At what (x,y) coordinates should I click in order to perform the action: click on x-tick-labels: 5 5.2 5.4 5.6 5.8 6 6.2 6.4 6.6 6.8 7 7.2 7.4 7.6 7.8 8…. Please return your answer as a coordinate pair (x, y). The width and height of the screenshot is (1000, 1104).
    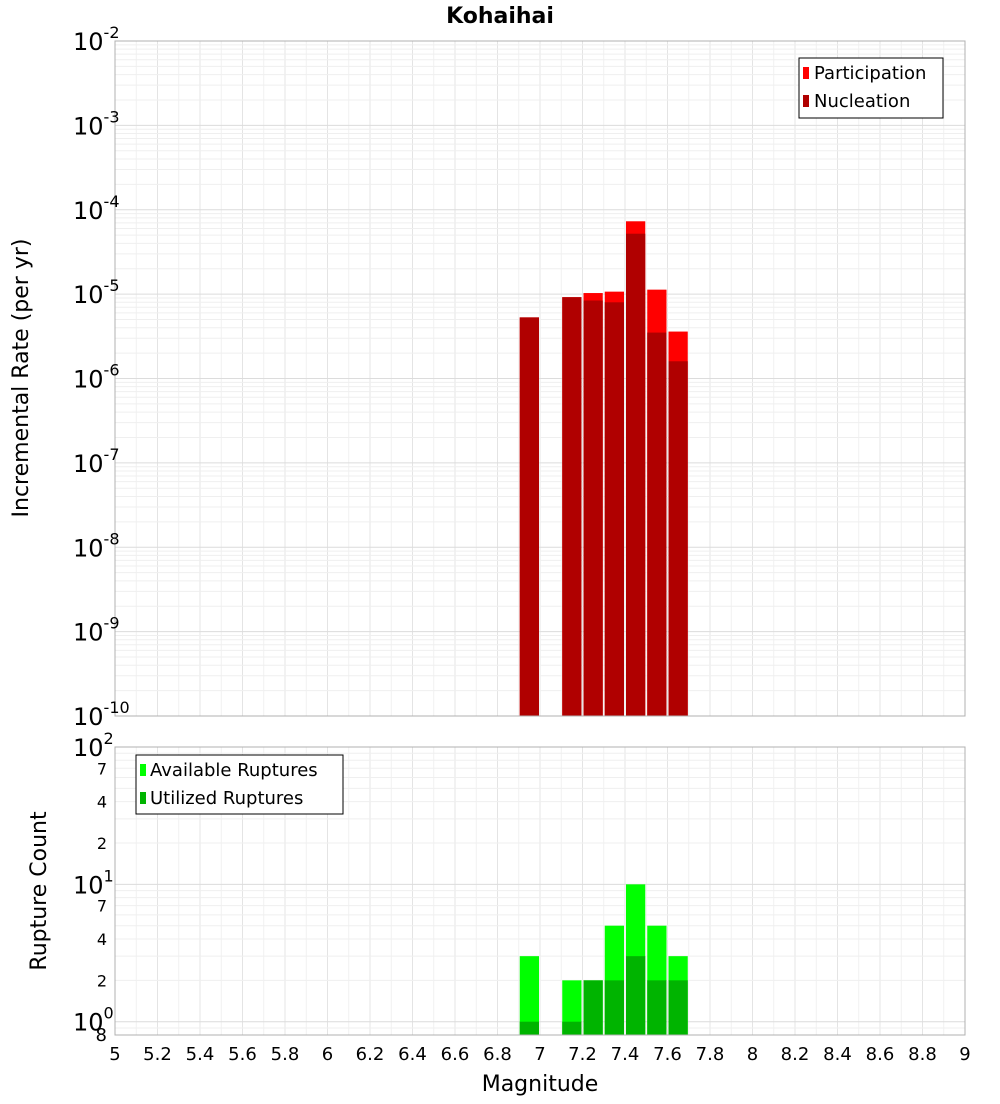
    Looking at the image, I should click on (539, 1054).